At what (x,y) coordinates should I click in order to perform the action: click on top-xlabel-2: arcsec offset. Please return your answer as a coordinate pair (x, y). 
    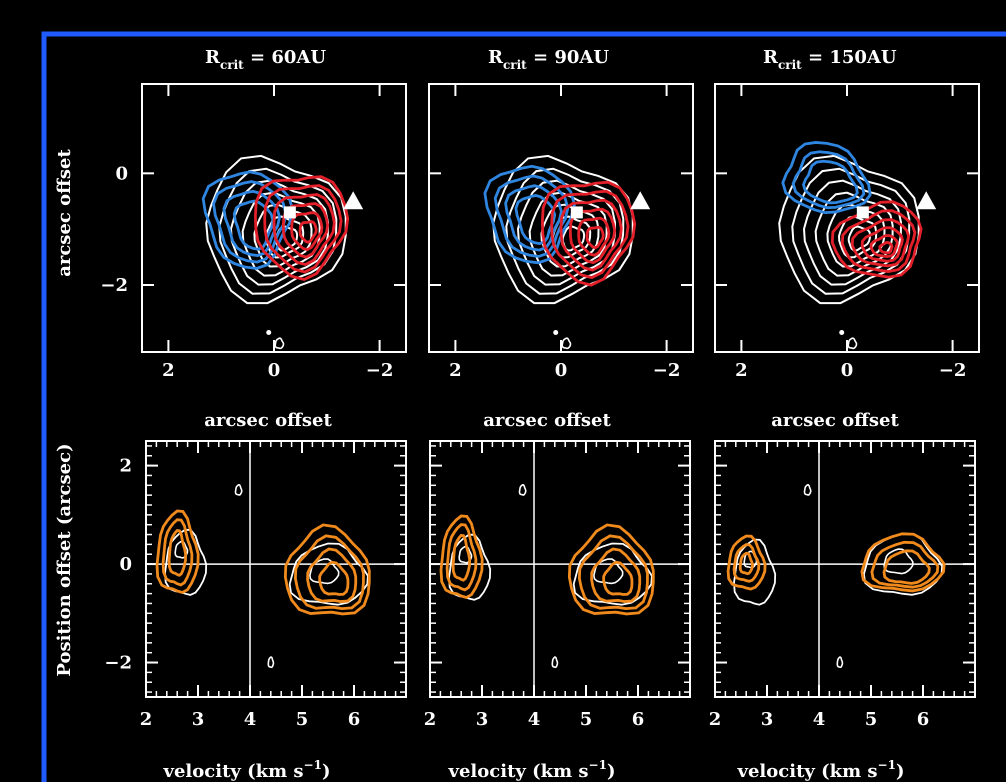
    Looking at the image, I should click on (547, 420).